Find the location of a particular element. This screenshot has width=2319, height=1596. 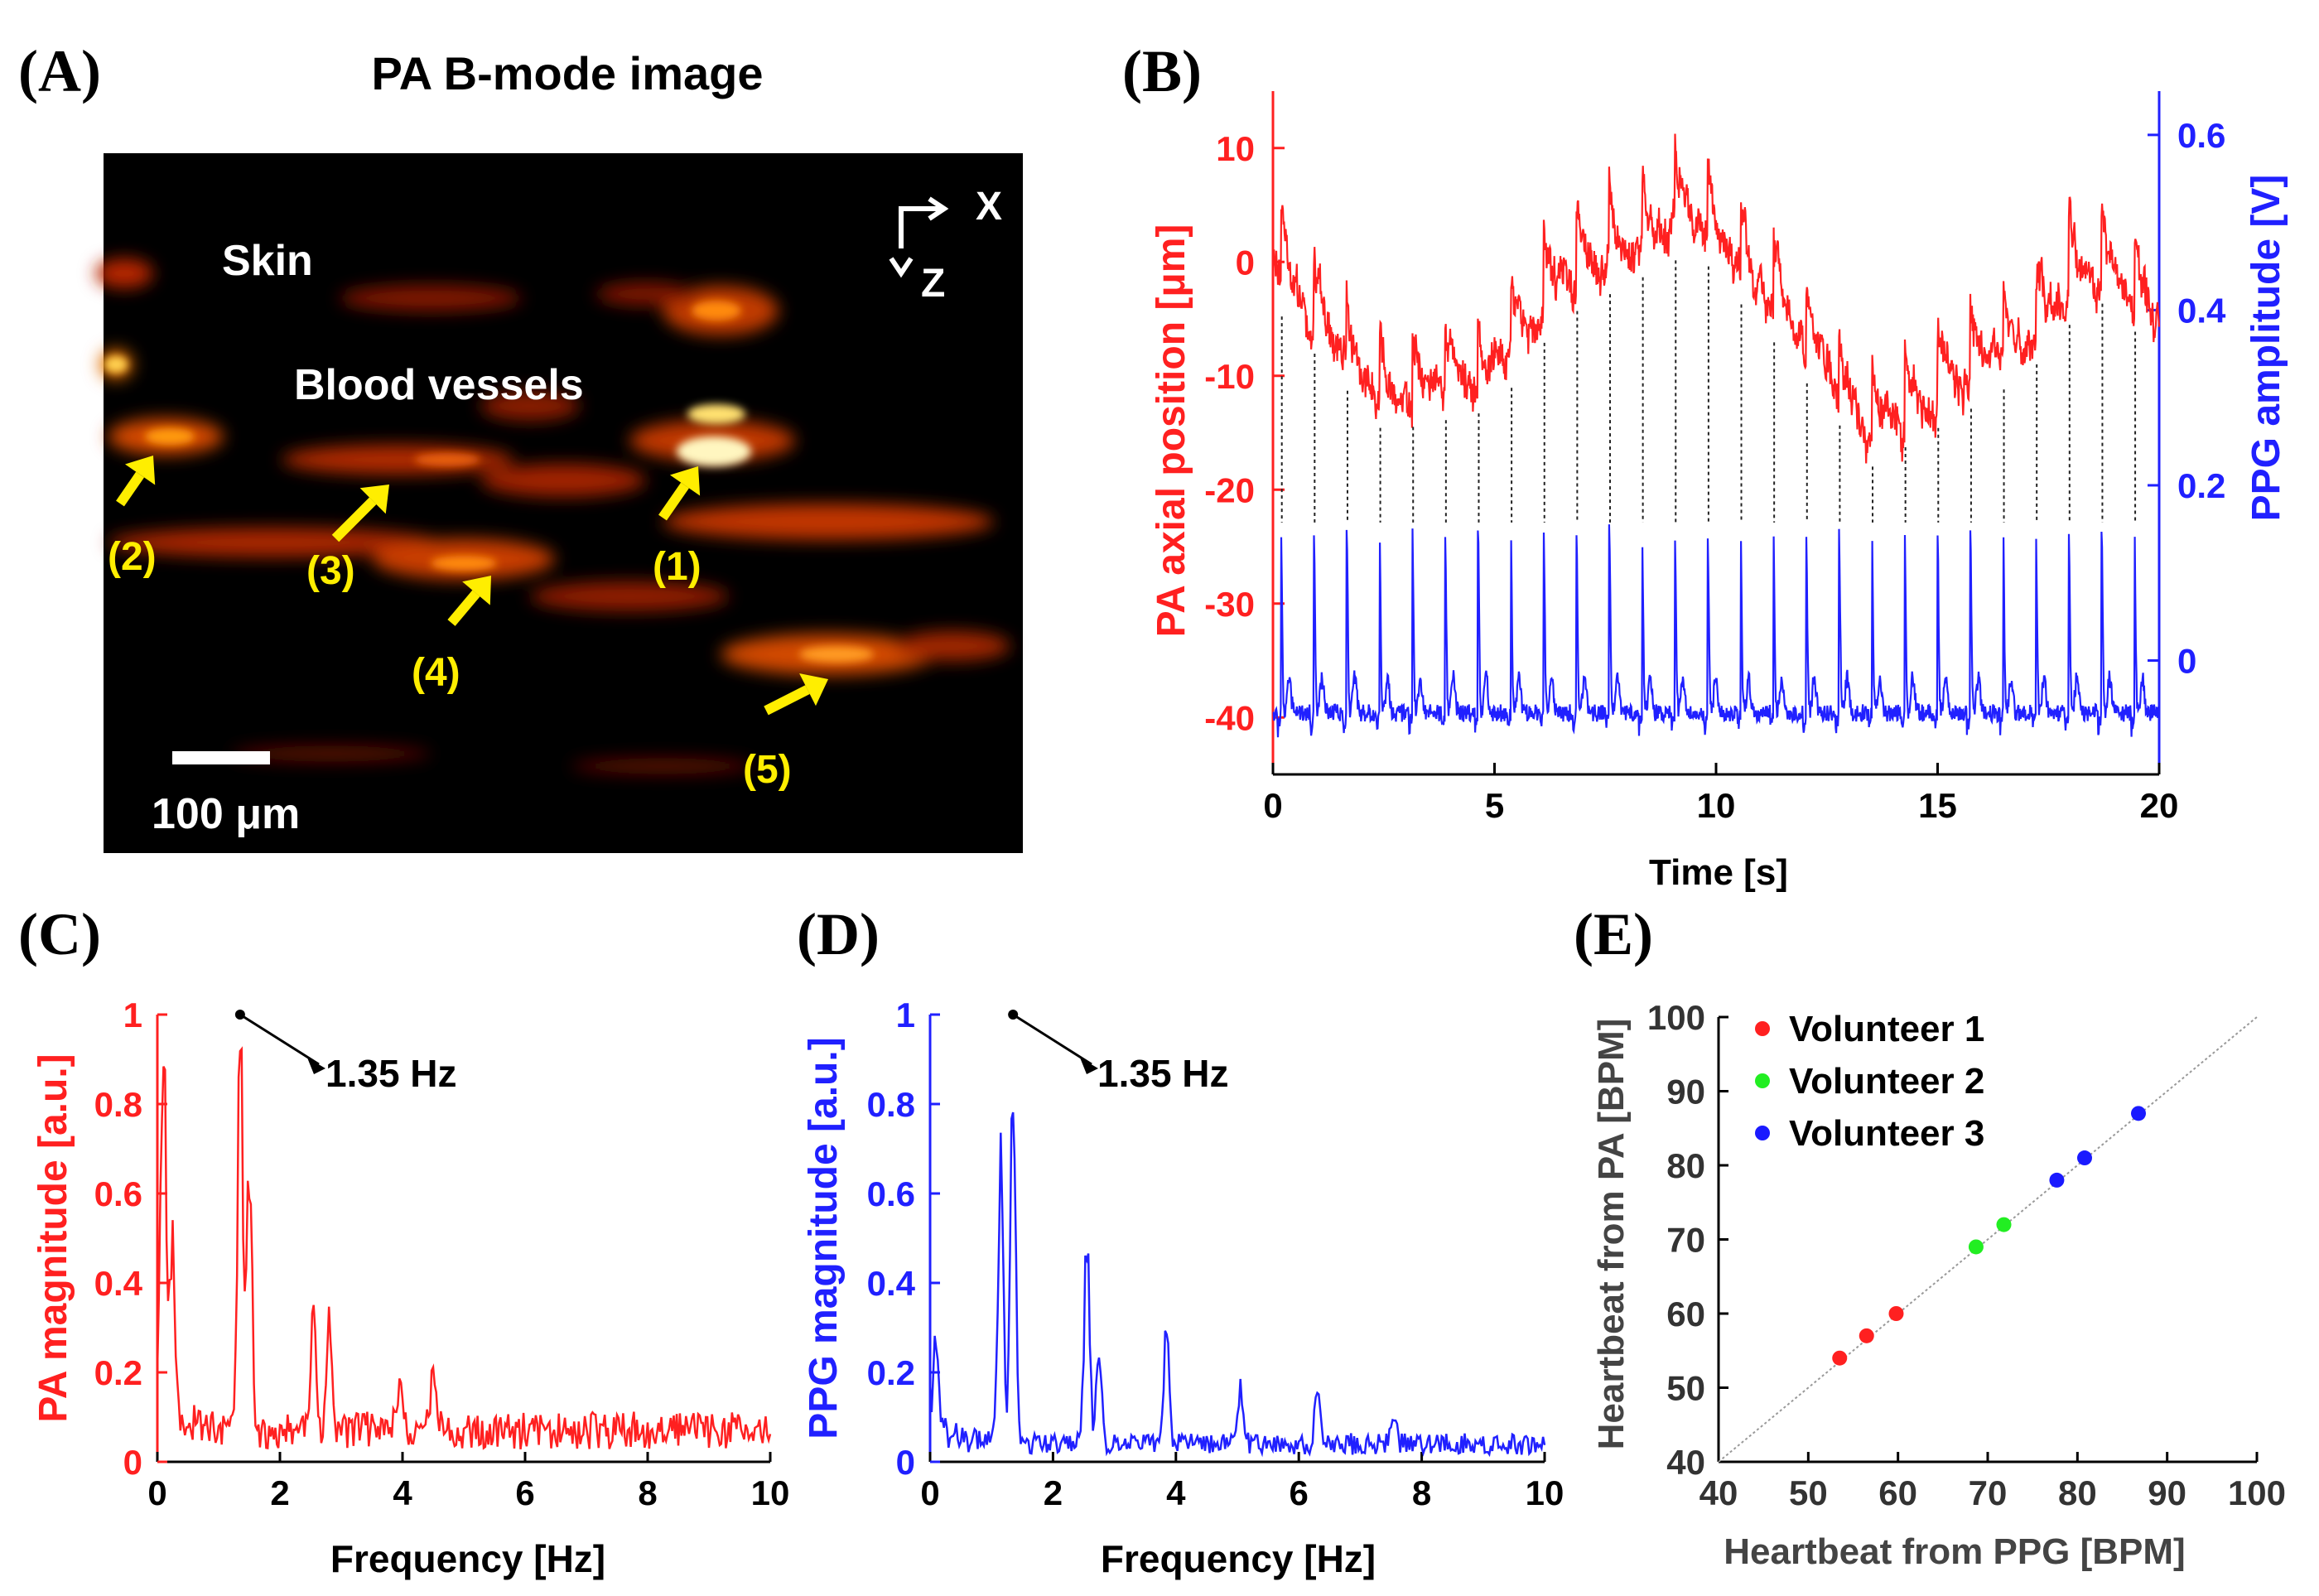

panel-e-ytick-label: 90 is located at coordinates (1685, 1092).